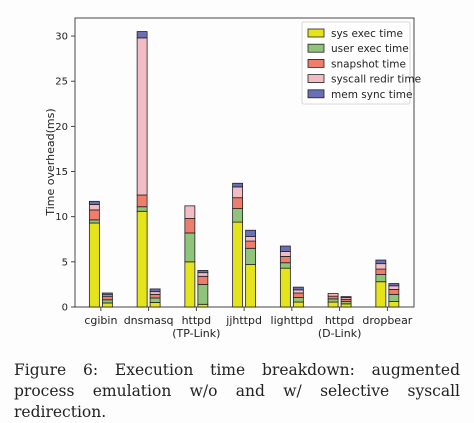 This screenshot has height=423, width=474. What do you see at coordinates (65, 308) in the screenshot?
I see `y-tick-label: 0` at bounding box center [65, 308].